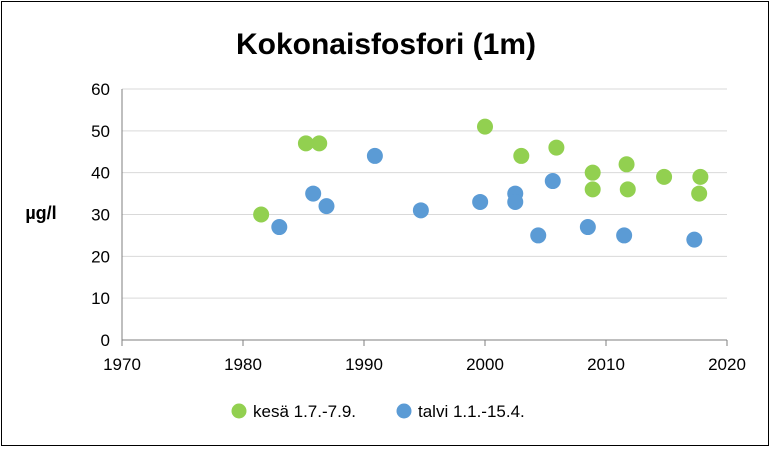  I want to click on x-tick-label: 1990, so click(364, 364).